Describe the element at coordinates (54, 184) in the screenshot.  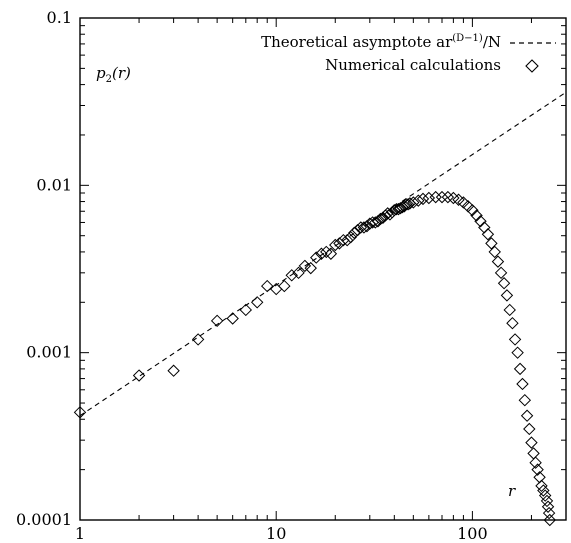
I see `y-tick-label: 0.01` at that location.